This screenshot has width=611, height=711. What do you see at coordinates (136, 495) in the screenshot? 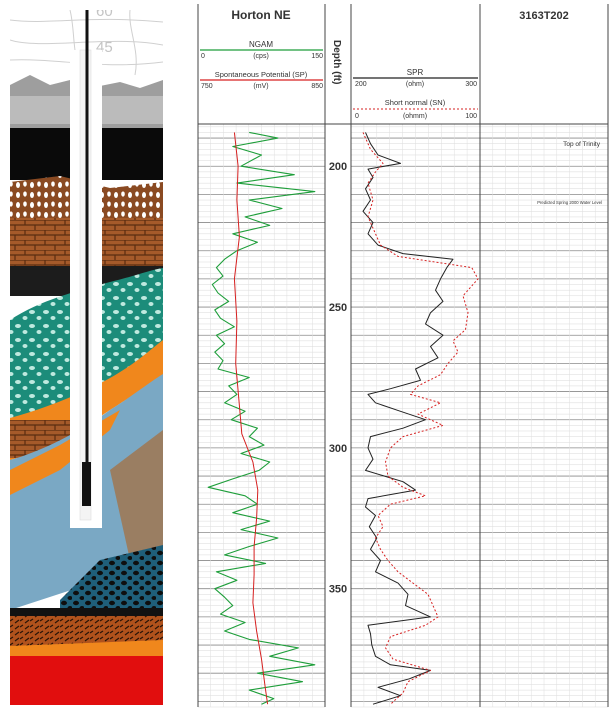
I see `brown-fault-wedge` at bounding box center [136, 495].